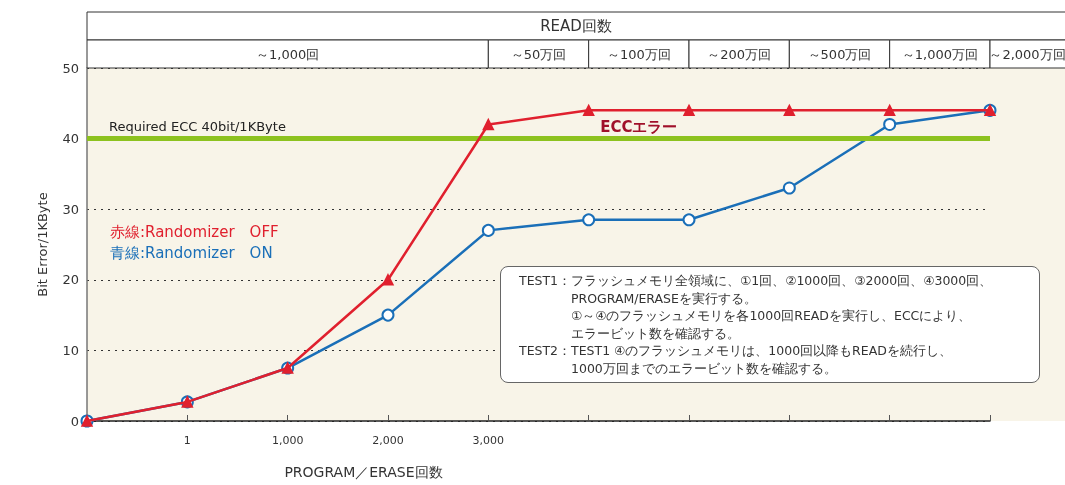 The image size is (1065, 485). Describe the element at coordinates (70, 350) in the screenshot. I see `y-tick-label: 10` at that location.